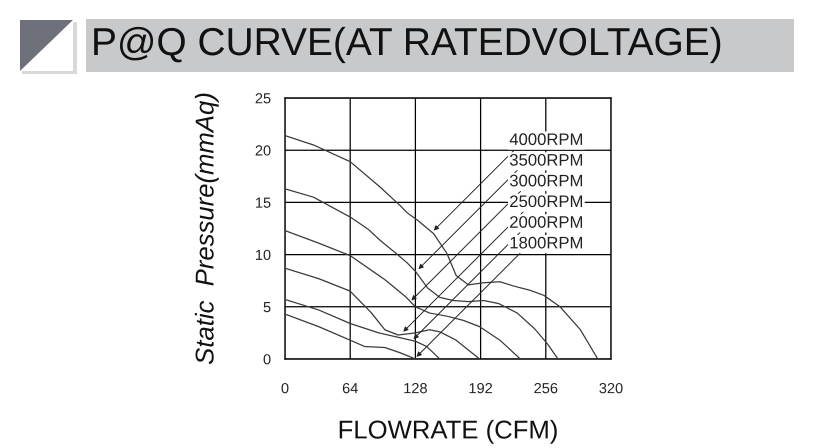 This screenshot has width=840, height=448. Describe the element at coordinates (546, 242) in the screenshot. I see `annotation: 1800RPM` at that location.